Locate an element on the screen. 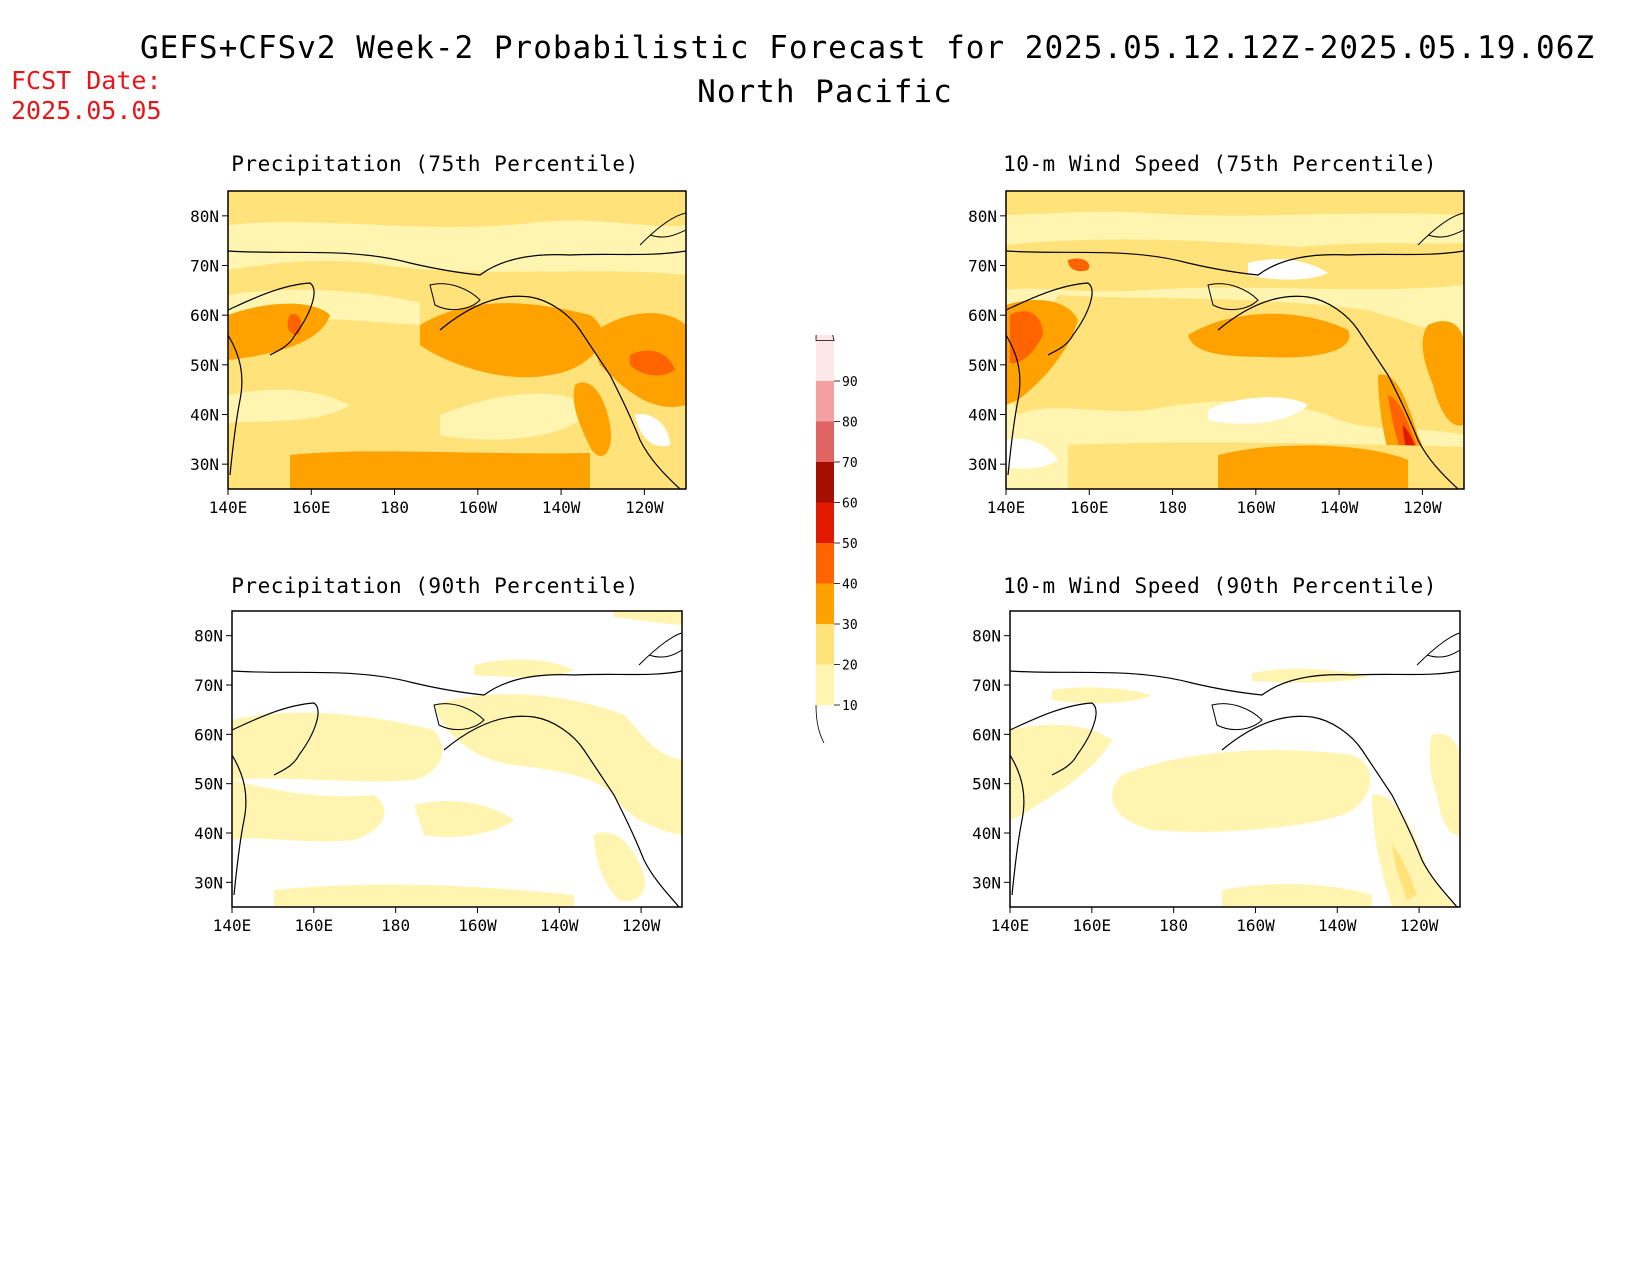 This screenshot has width=1650, height=1275. panel-title-precip-90: Precipitation (90th Percentile) is located at coordinates (435, 586).